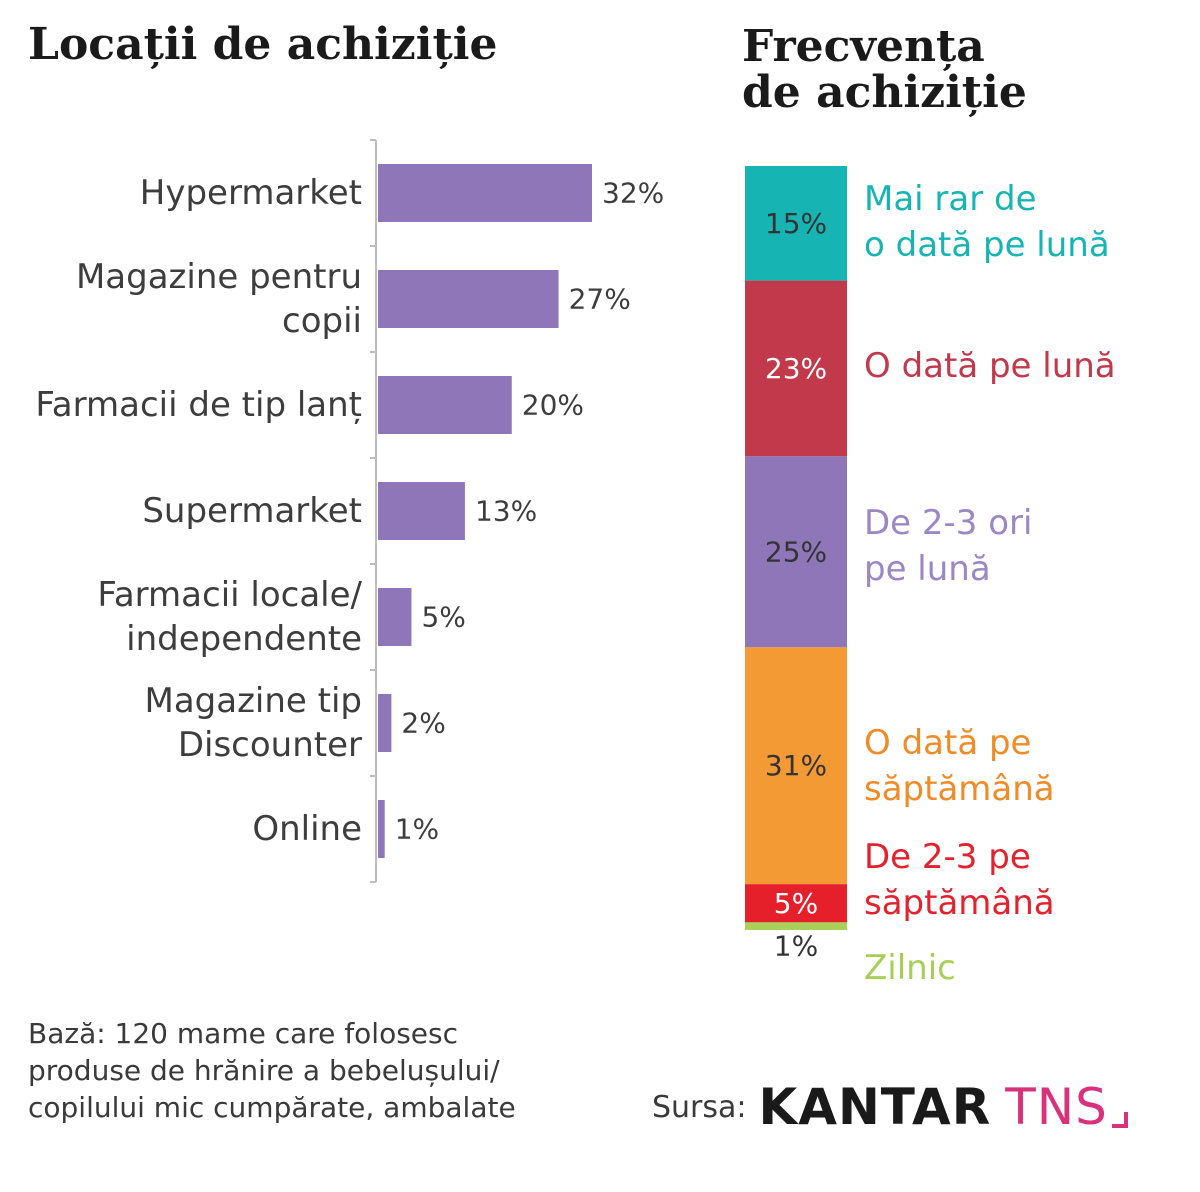  I want to click on location-category-label: Farmacii de tip lanț, so click(198, 405).